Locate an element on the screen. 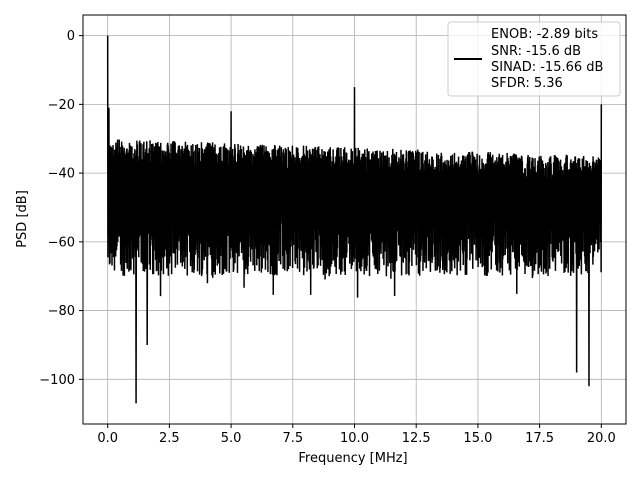 The image size is (640, 485). legend-box is located at coordinates (534, 59).